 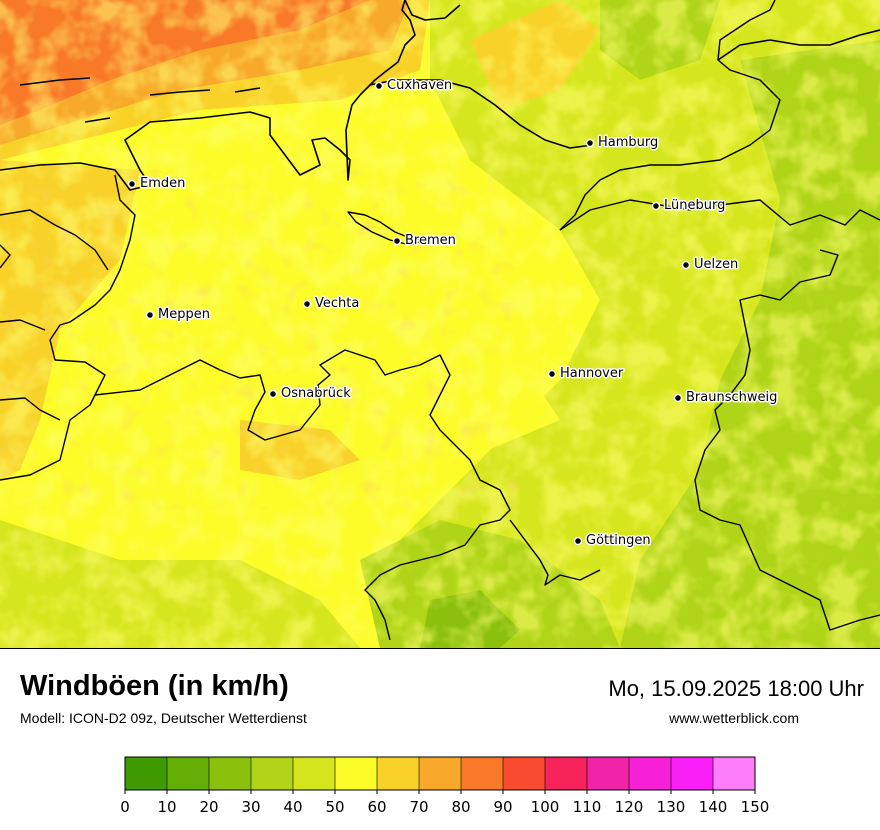 I want to click on city-bremen: Bremen, so click(x=424, y=241).